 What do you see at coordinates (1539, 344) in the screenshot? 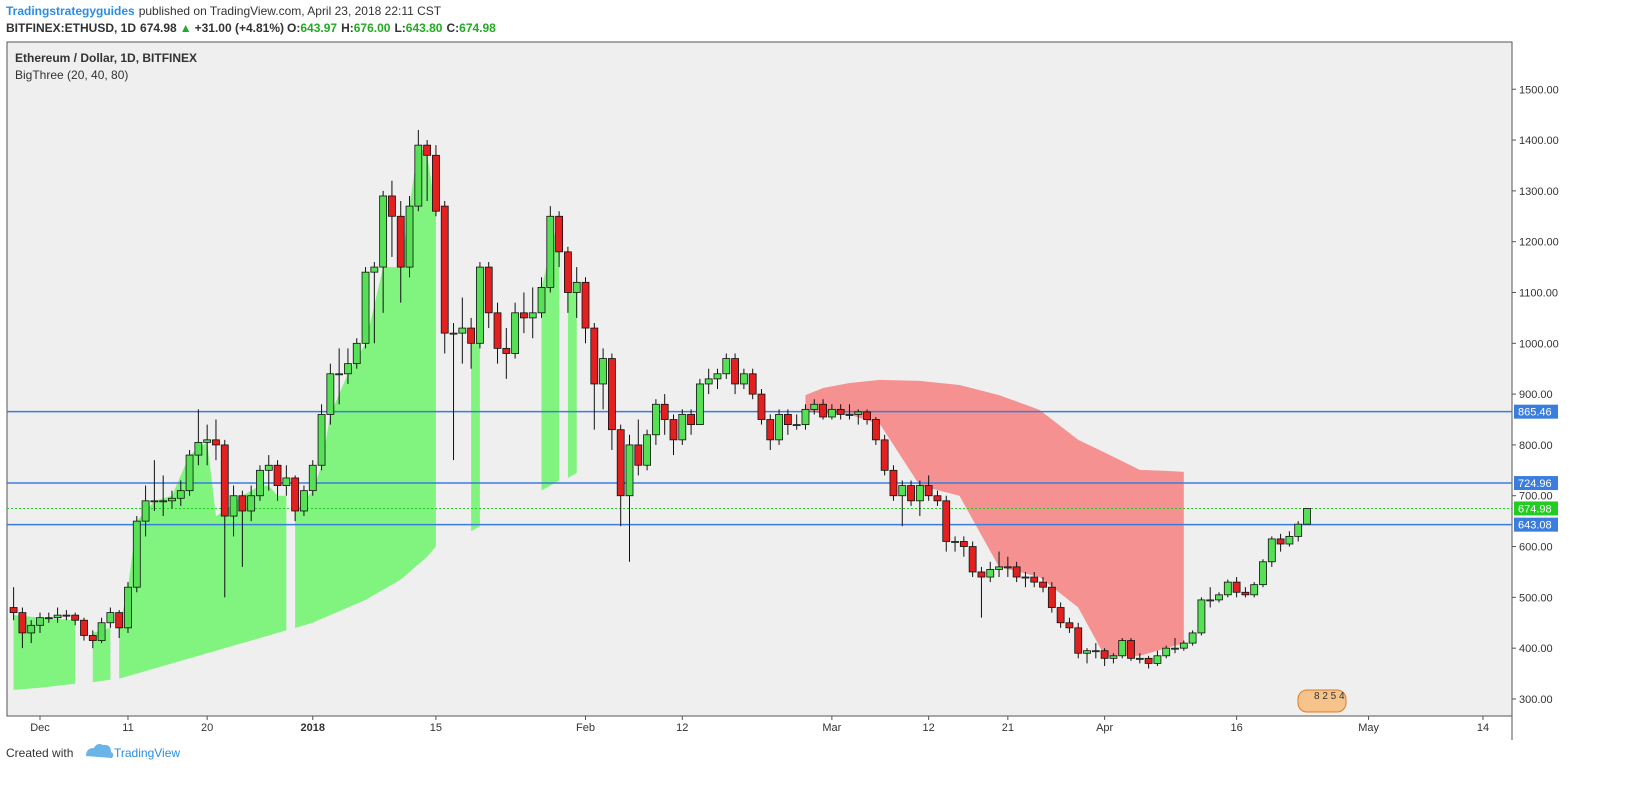
I see `y-tick-label: 1000.00` at bounding box center [1539, 344].